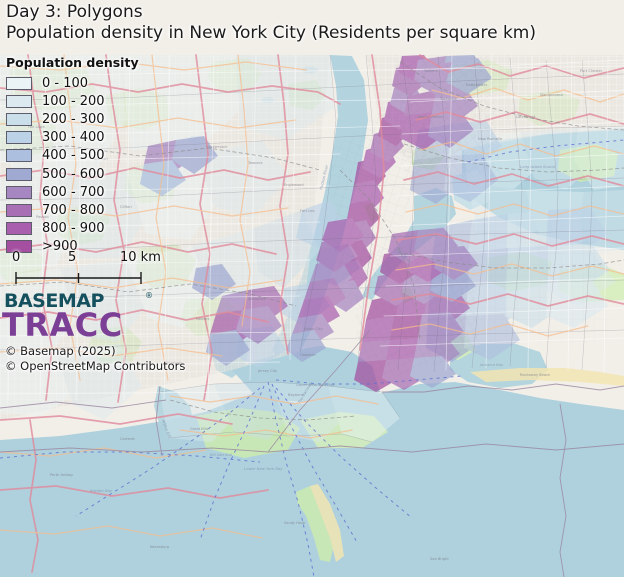 This screenshot has height=577, width=624. Describe the element at coordinates (167, 428) in the screenshot. I see `svg-text: Arthur Kill` at that location.